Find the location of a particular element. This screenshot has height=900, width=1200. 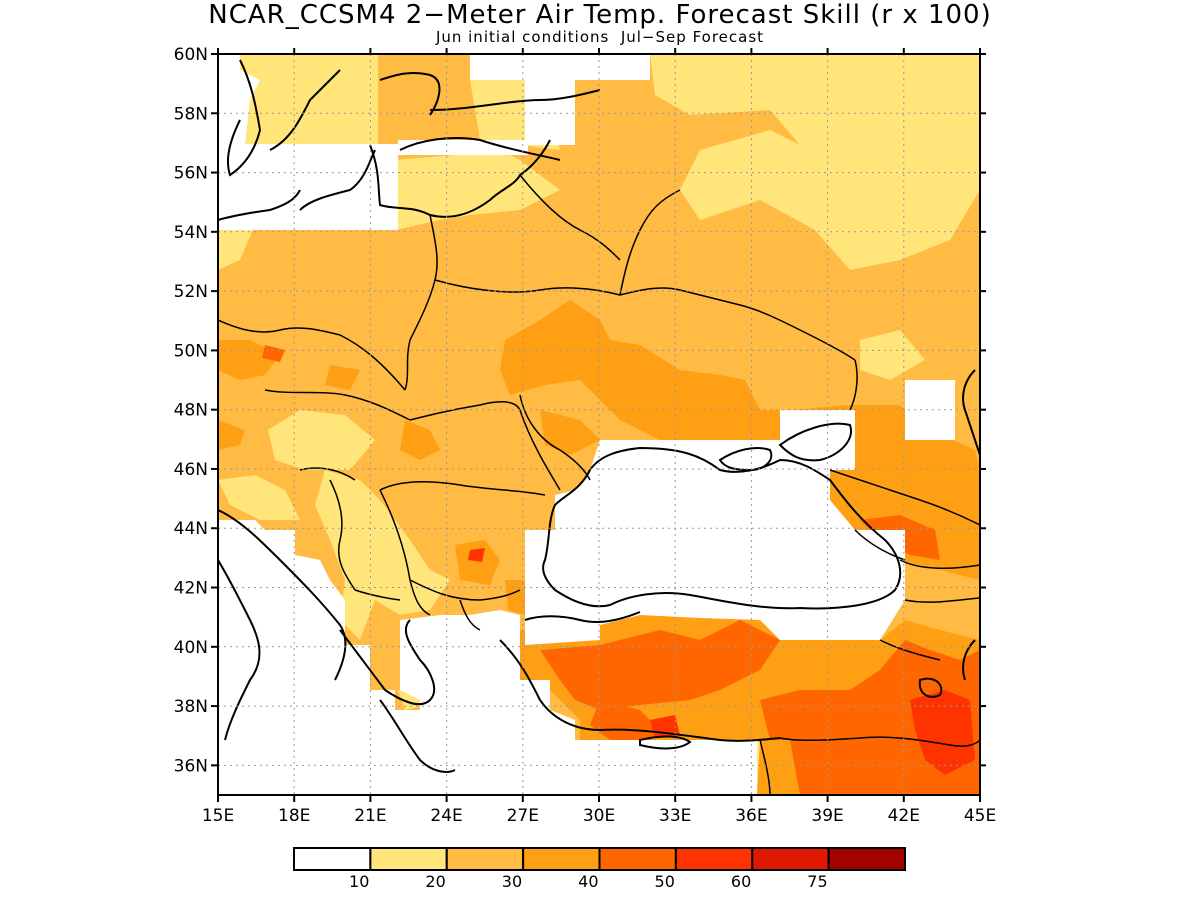

lat-tick-label: 38N is located at coordinates (191, 707).